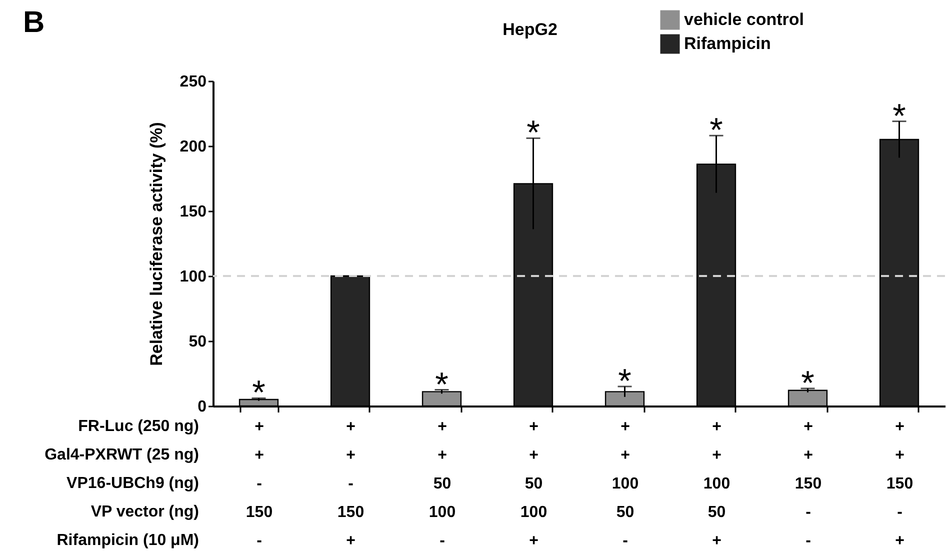  Describe the element at coordinates (202, 407) in the screenshot. I see `y-tick-label: 0` at that location.